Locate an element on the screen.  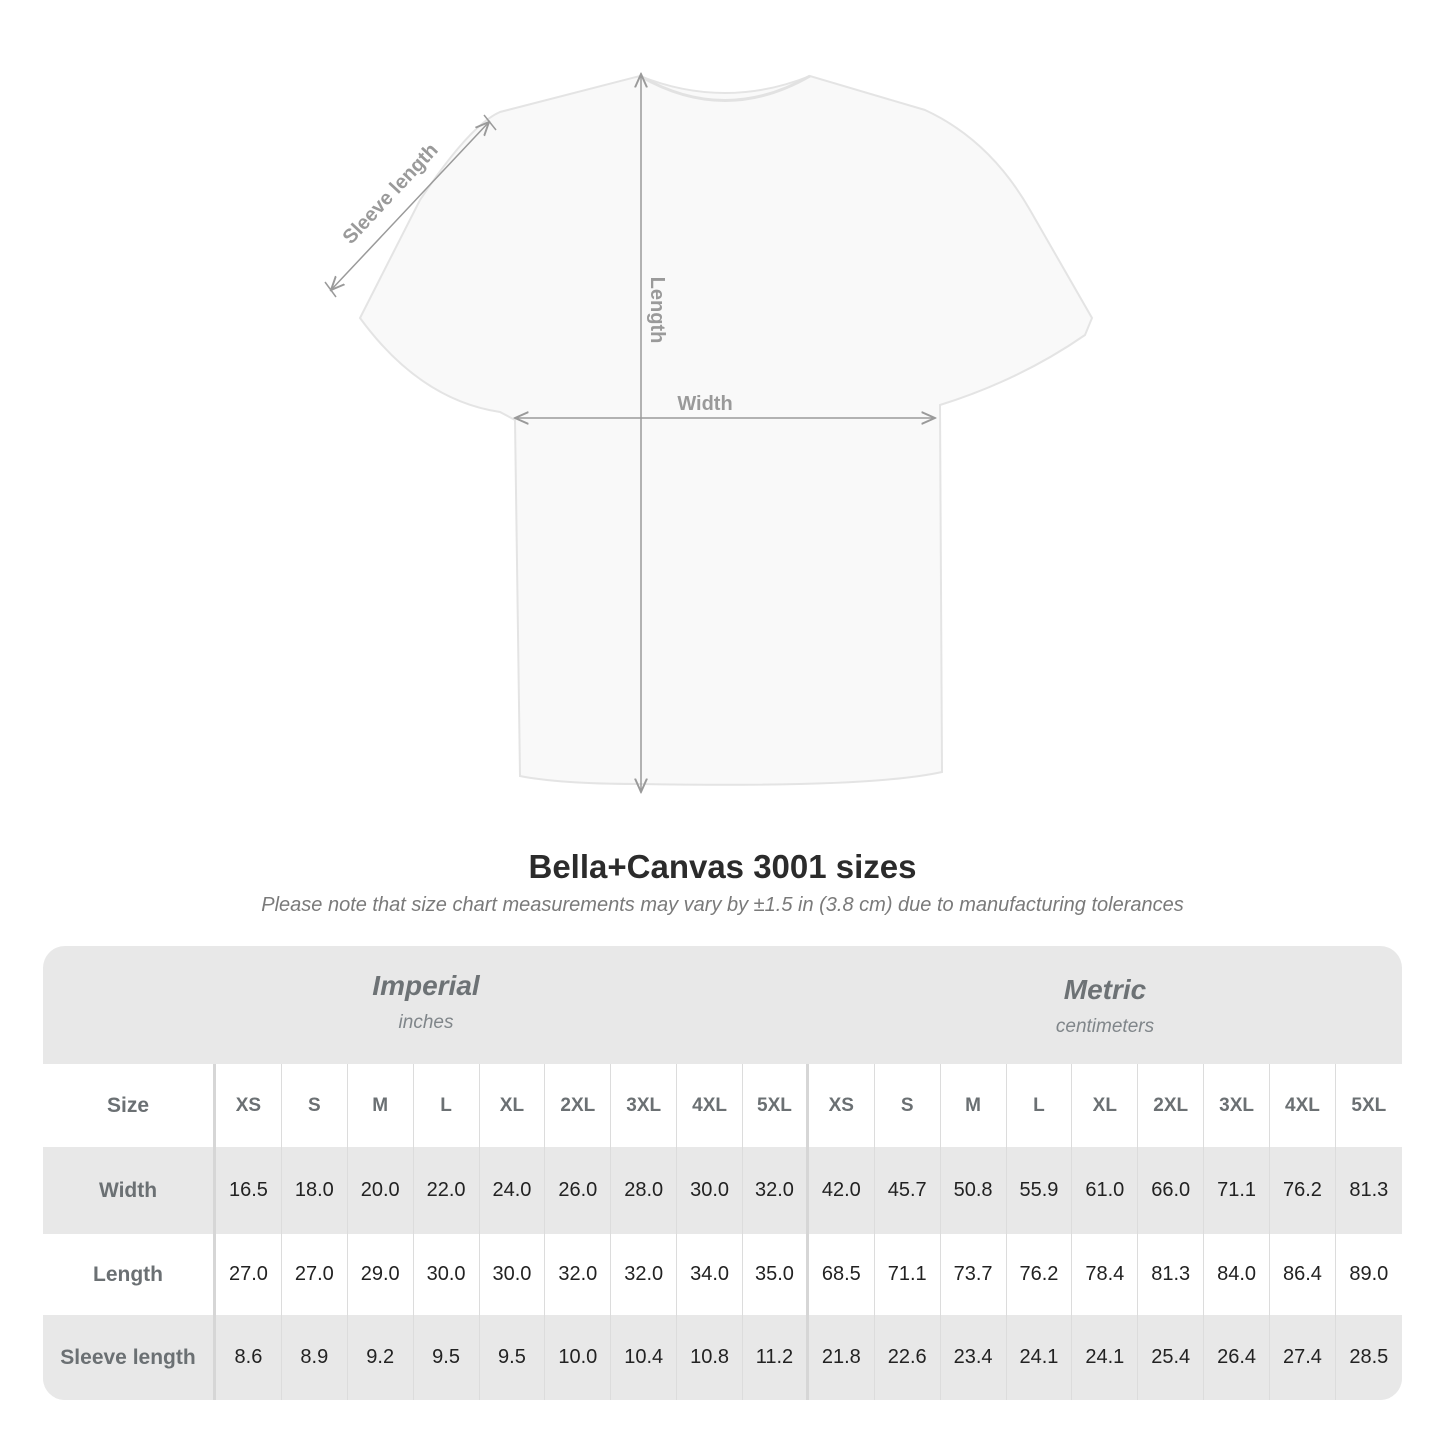
metric-value-cell: 89.0 is located at coordinates (1369, 1274).